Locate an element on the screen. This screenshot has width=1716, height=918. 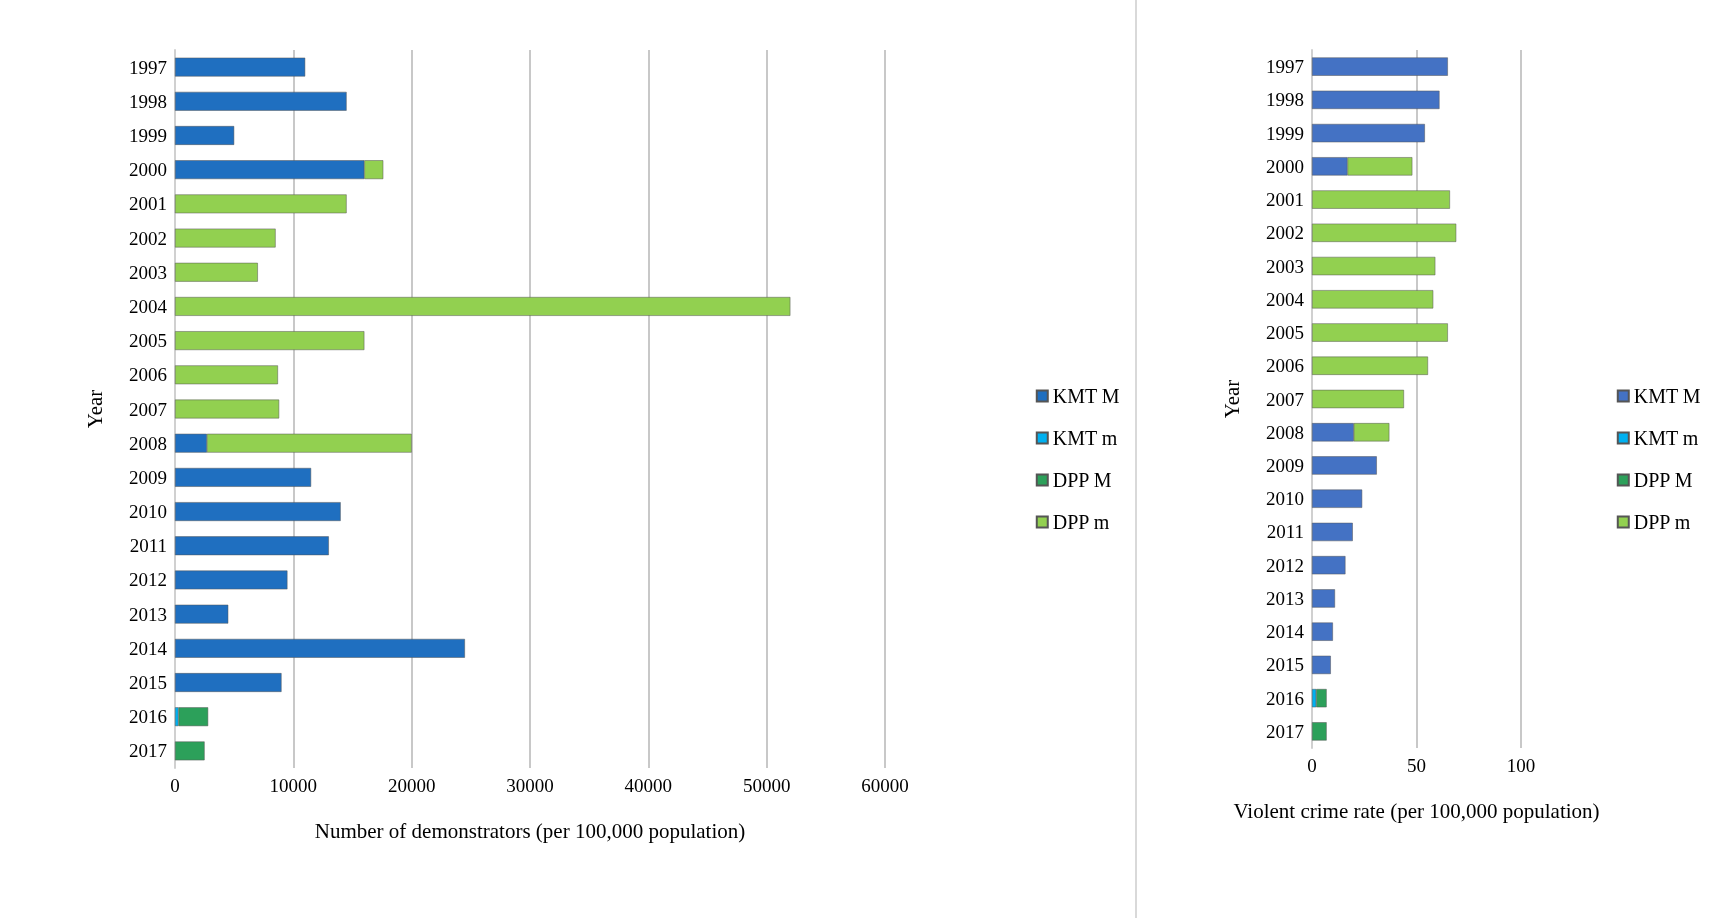
x-tick-label: 100 is located at coordinates (1521, 765).